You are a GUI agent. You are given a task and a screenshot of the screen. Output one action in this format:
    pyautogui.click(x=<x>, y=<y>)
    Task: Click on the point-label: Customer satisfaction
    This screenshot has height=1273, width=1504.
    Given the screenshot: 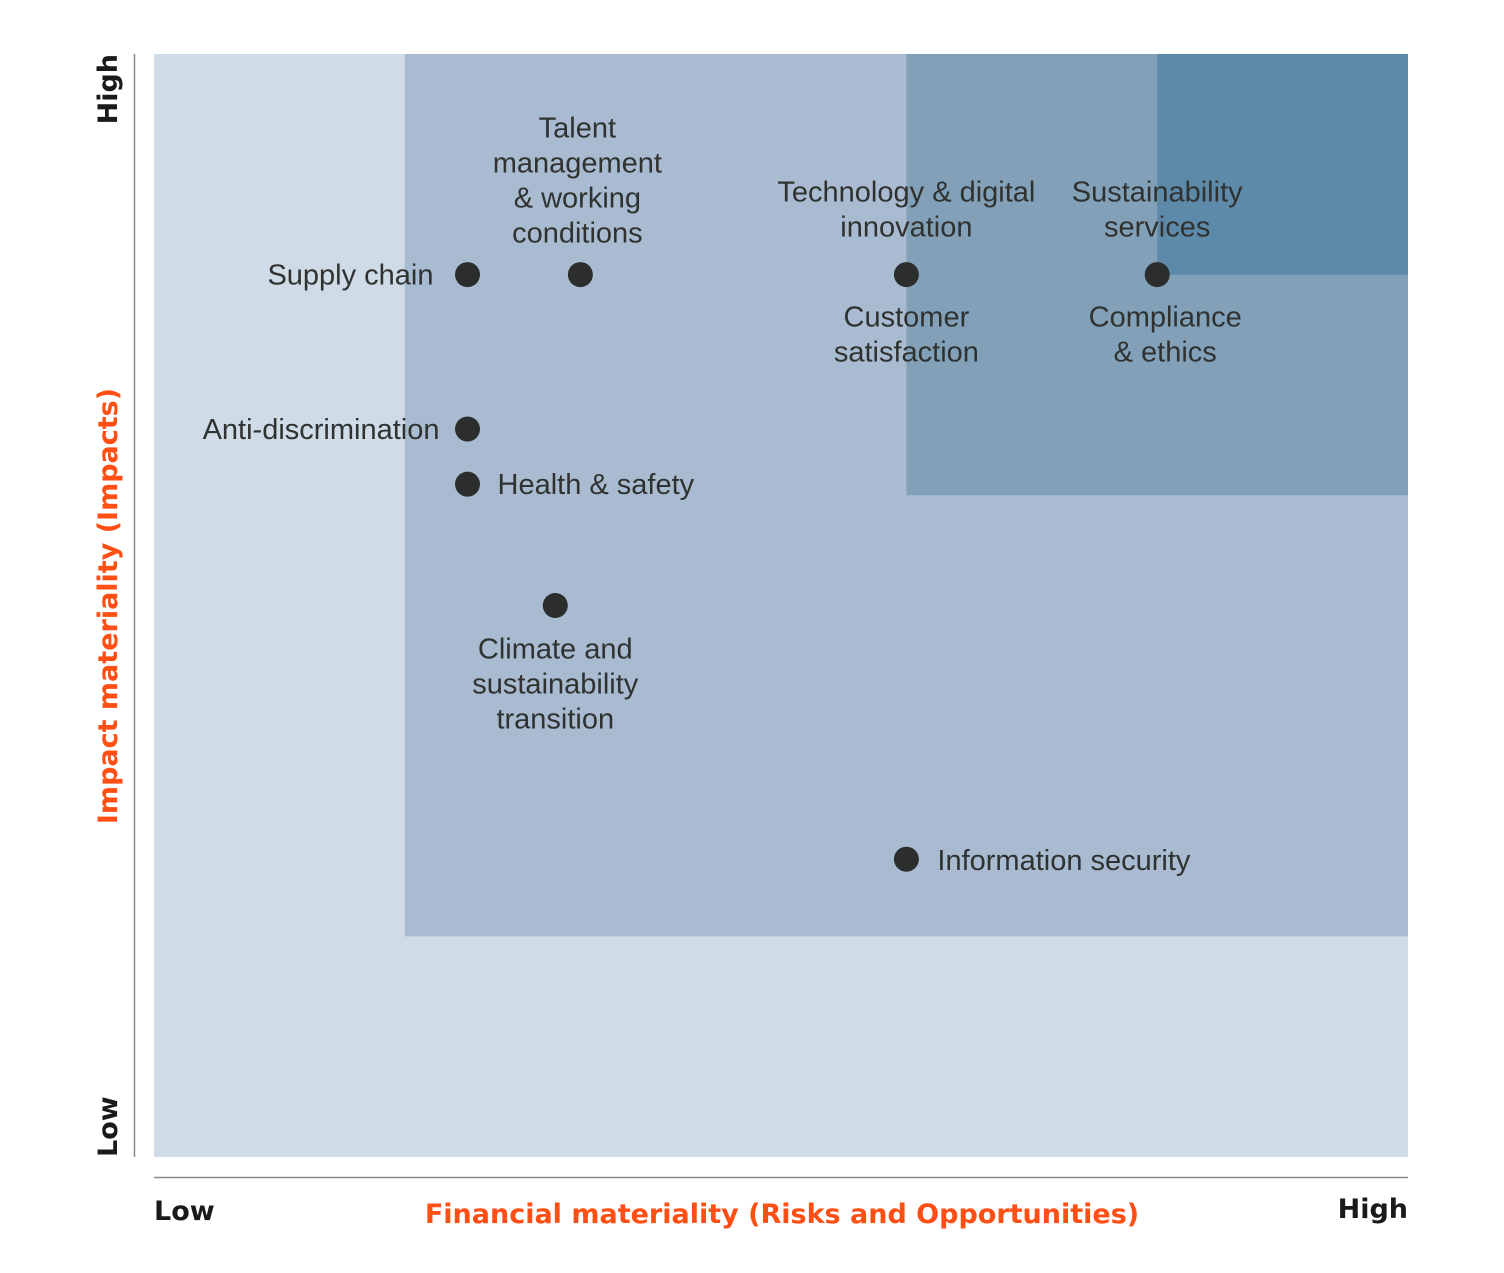 What is the action you would take?
    pyautogui.click(x=906, y=335)
    